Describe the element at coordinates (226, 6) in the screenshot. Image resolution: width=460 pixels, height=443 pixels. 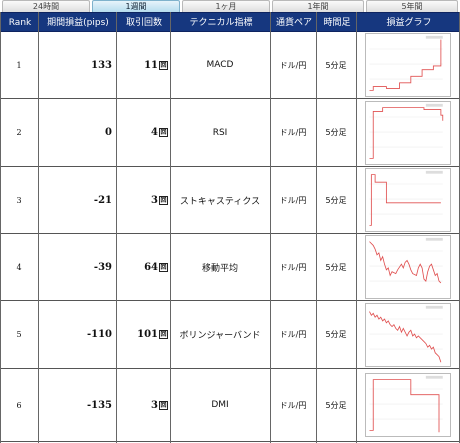
I see `tab-1month: 1ヶ月` at that location.